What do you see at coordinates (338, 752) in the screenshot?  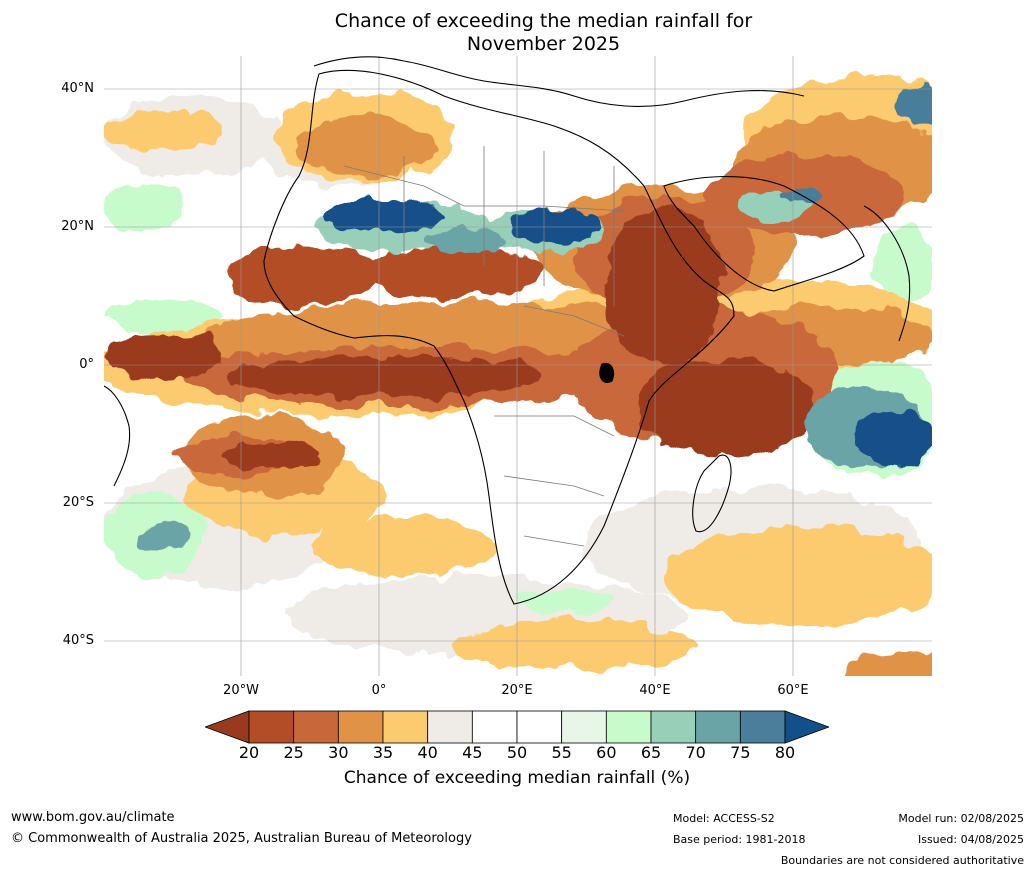 I see `colorbar-tick-label: 30` at bounding box center [338, 752].